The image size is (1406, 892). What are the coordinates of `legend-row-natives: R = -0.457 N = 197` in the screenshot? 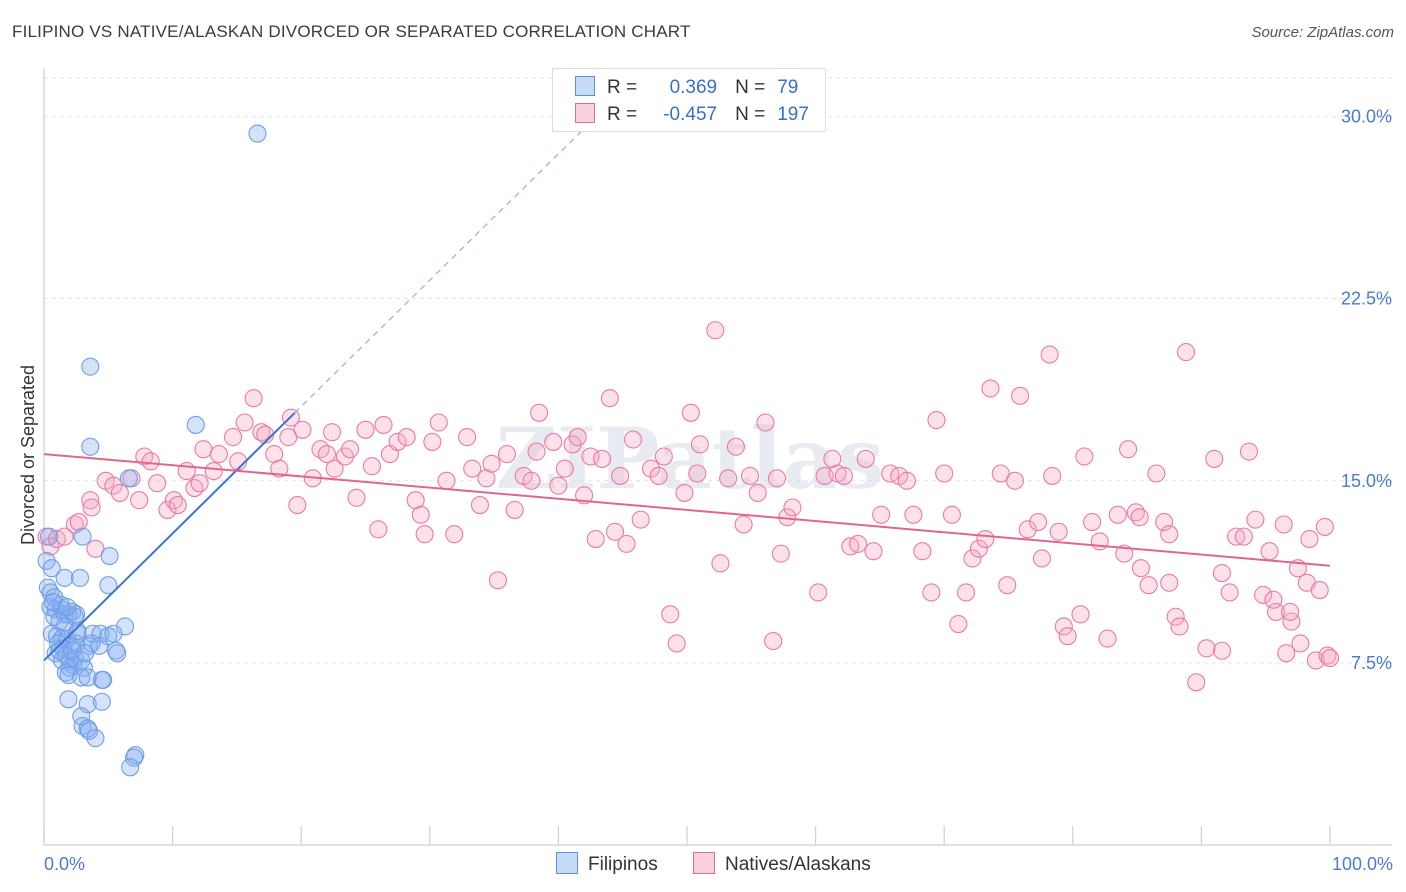 It's located at (692, 115).